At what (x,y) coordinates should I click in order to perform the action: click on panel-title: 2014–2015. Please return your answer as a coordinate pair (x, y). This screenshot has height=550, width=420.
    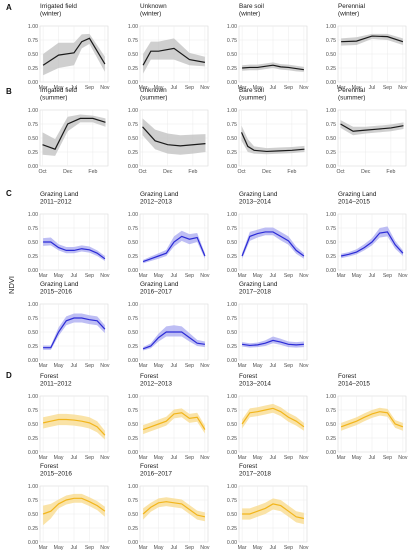
    Looking at the image, I should click on (354, 384).